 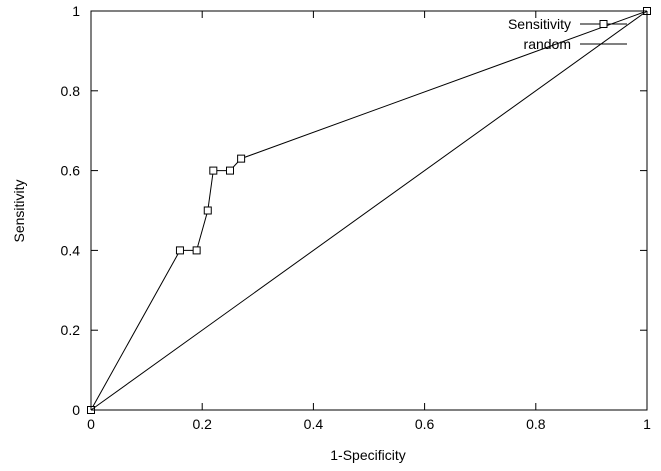 What do you see at coordinates (71, 250) in the screenshot?
I see `y-tick-label: 0.4` at bounding box center [71, 250].